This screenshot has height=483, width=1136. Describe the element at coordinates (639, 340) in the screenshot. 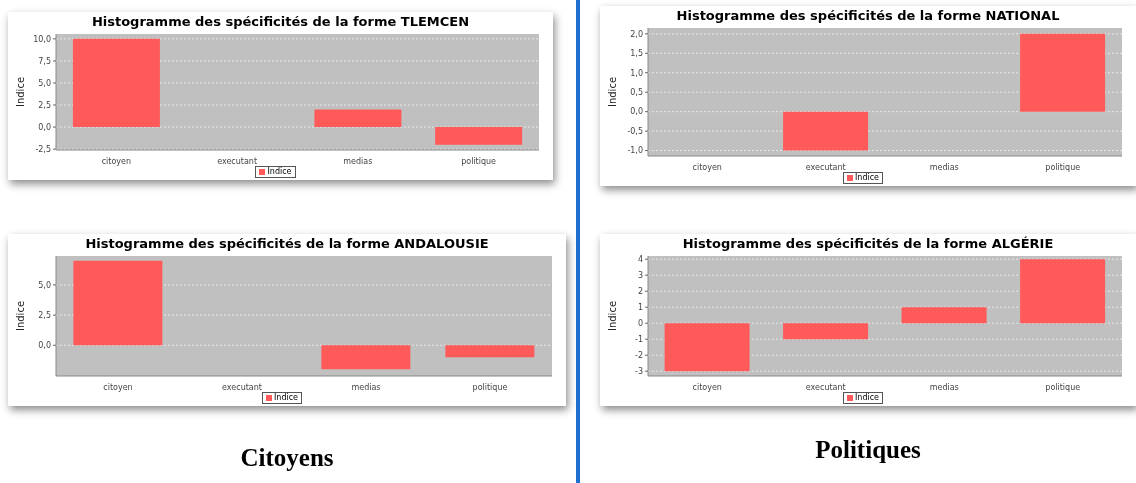

I see `y-tick-label: -1` at that location.